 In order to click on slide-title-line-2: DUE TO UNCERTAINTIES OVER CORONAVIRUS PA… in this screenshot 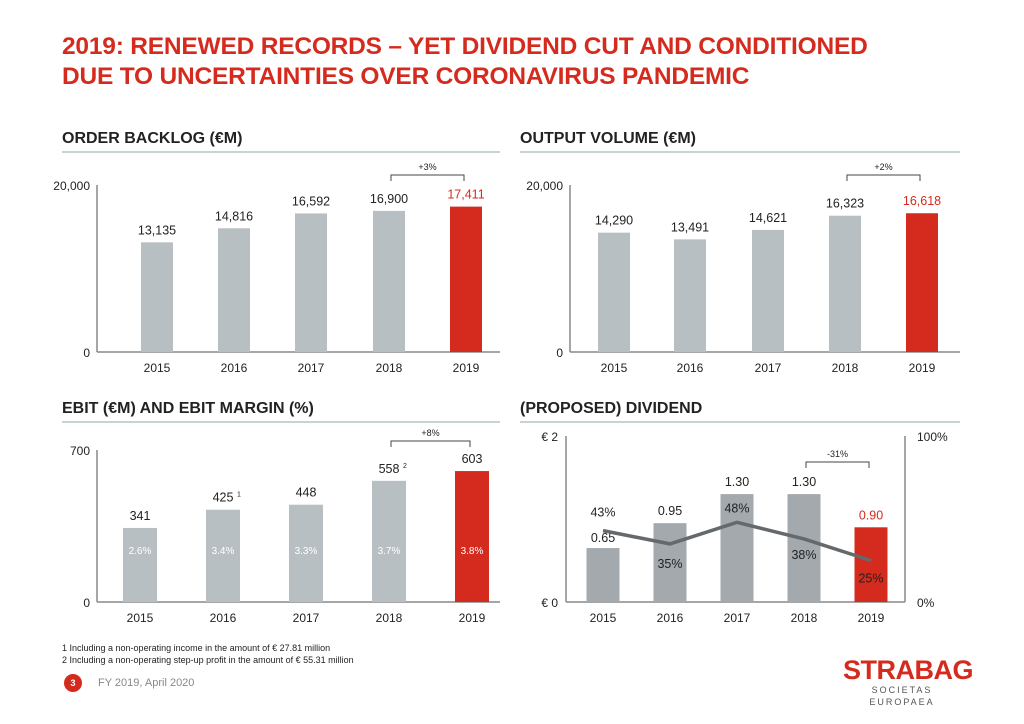, I will do `click(406, 76)`.